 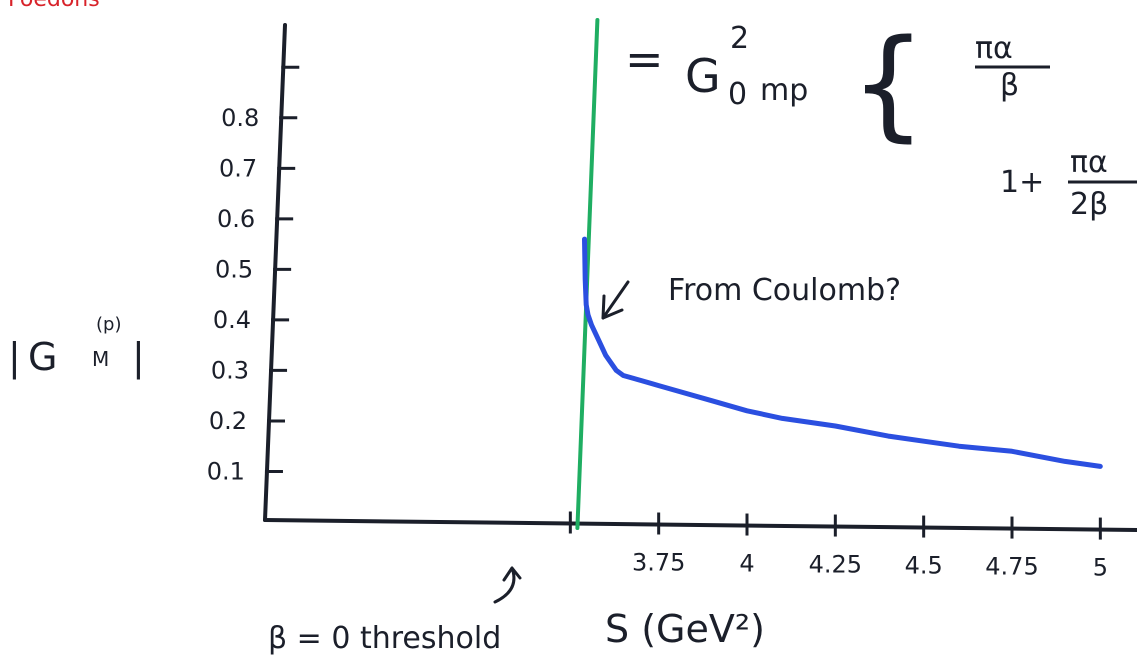 I want to click on formula-top-numerator: πα, so click(x=994, y=48).